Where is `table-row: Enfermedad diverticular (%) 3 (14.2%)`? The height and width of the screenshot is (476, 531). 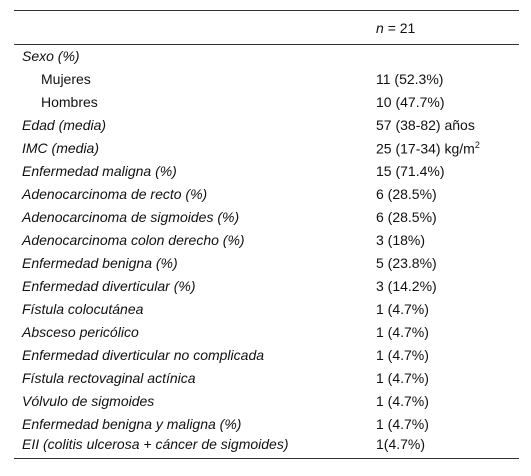
table-row: Enfermedad diverticular (%) 3 (14.2%) is located at coordinates (266, 286).